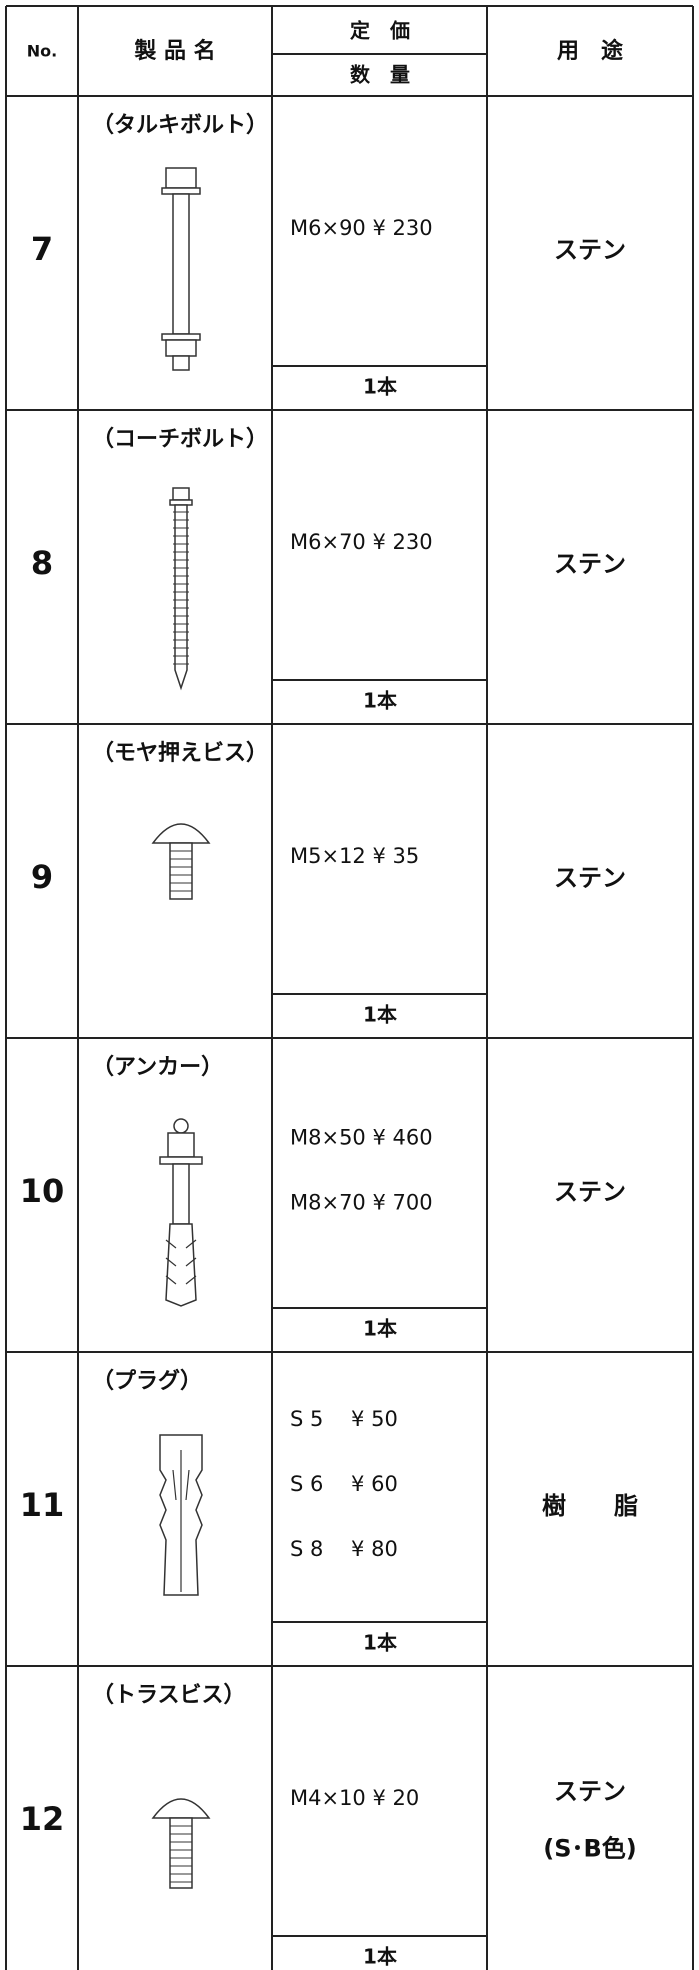  What do you see at coordinates (42, 51) in the screenshot?
I see `header-no: No.` at bounding box center [42, 51].